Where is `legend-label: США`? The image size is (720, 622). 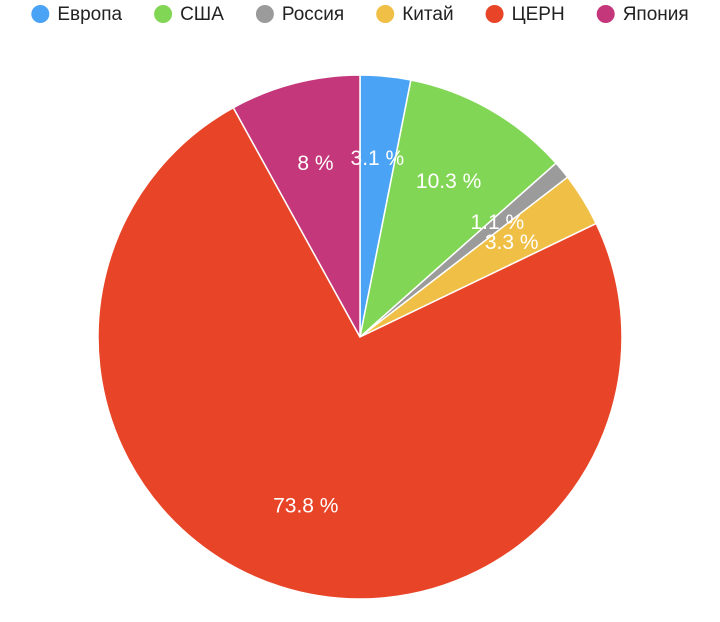 legend-label: США is located at coordinates (202, 14).